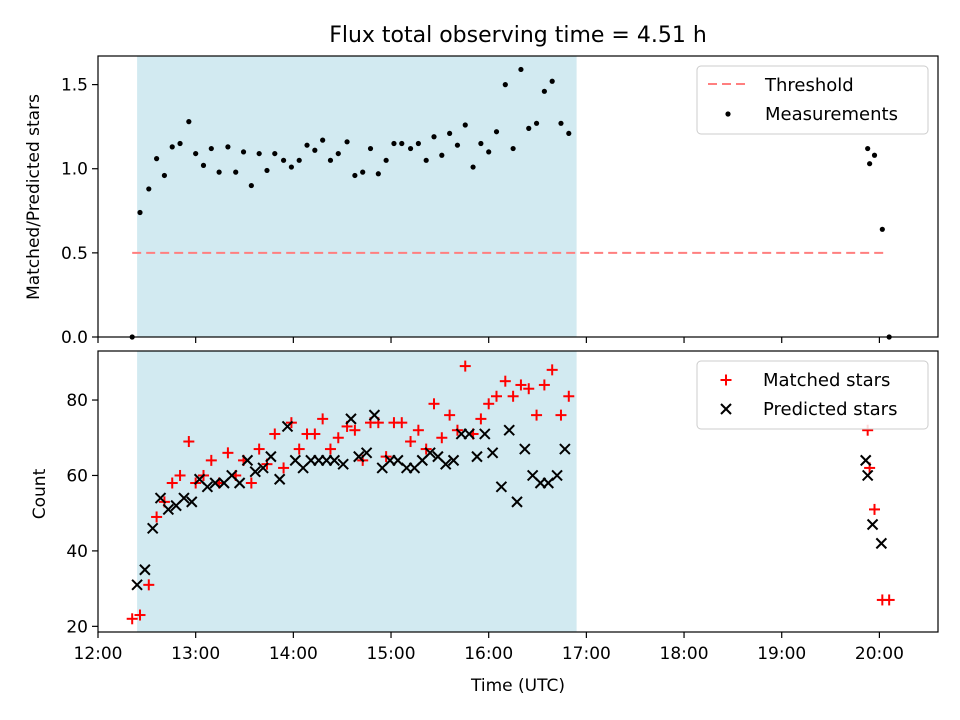 This screenshot has height=720, width=960. I want to click on ratio-y-ticks: 0.0 0.5 1.0 1.5, so click(79, 212).